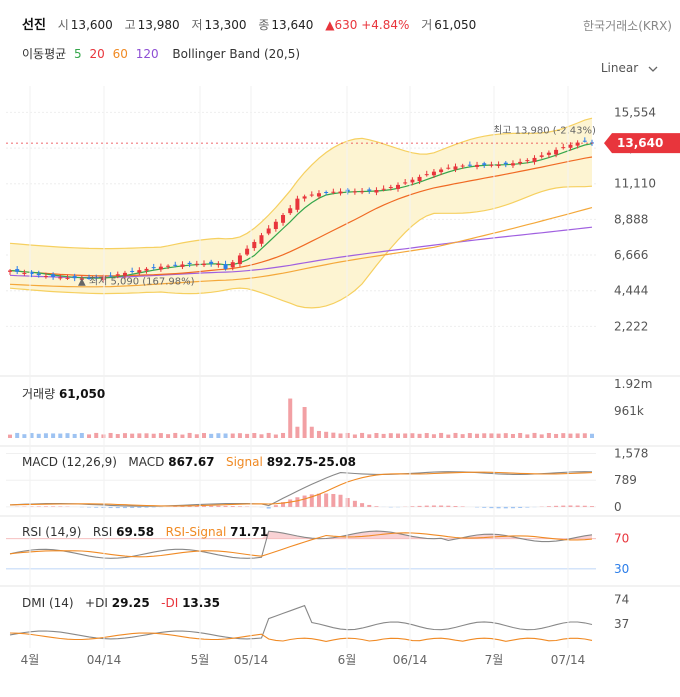 This screenshot has height=697, width=680. I want to click on scale-dropdown: Linear, so click(629, 68).